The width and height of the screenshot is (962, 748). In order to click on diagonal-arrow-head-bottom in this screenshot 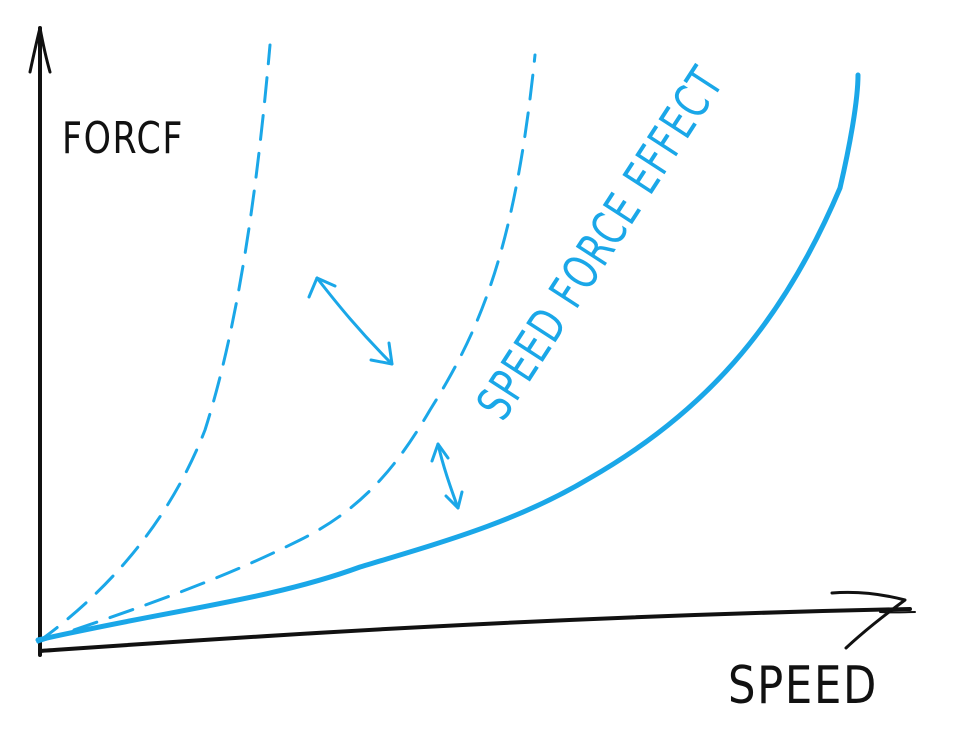, I will do `click(381, 353)`.